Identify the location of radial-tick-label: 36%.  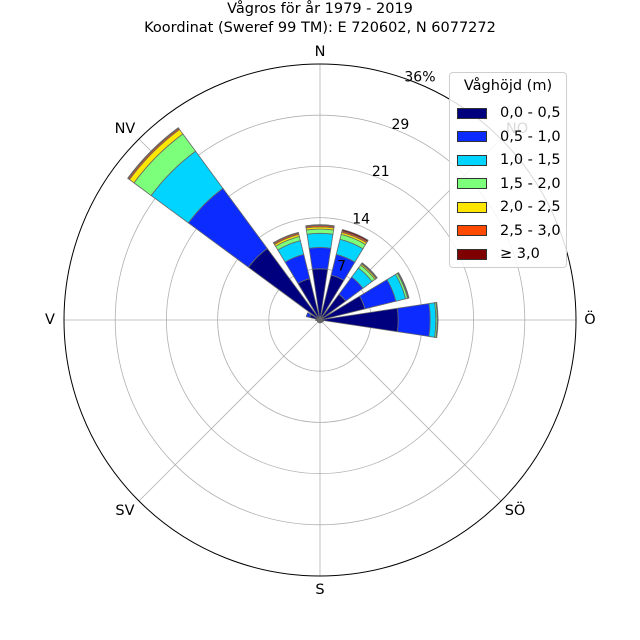
(419, 77).